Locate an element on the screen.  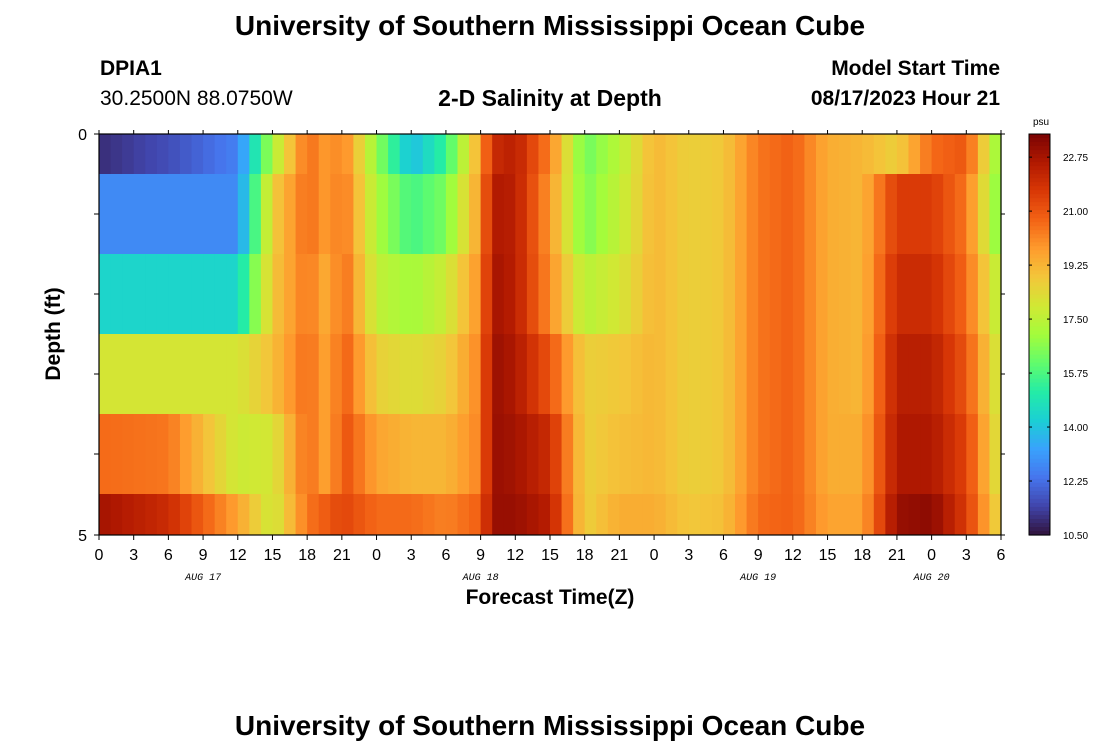
colorbar-tick-label: 10.50 is located at coordinates (1075, 536).